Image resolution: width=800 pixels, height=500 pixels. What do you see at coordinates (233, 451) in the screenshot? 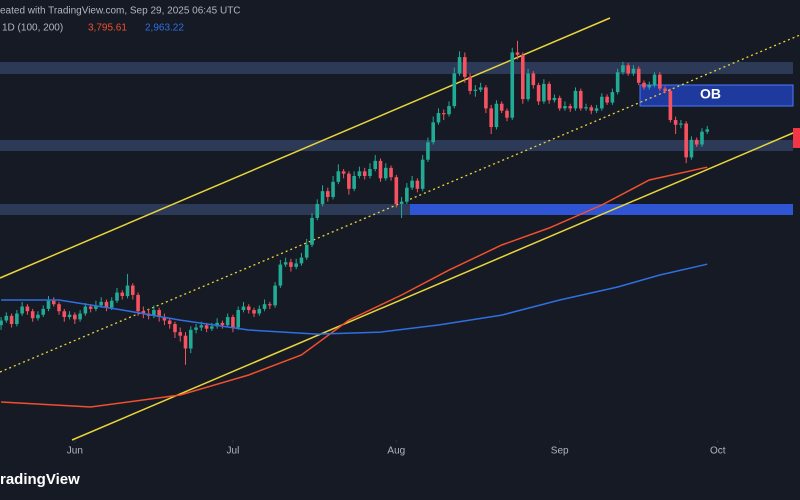
I see `x-tick-label: Jul` at bounding box center [233, 451].